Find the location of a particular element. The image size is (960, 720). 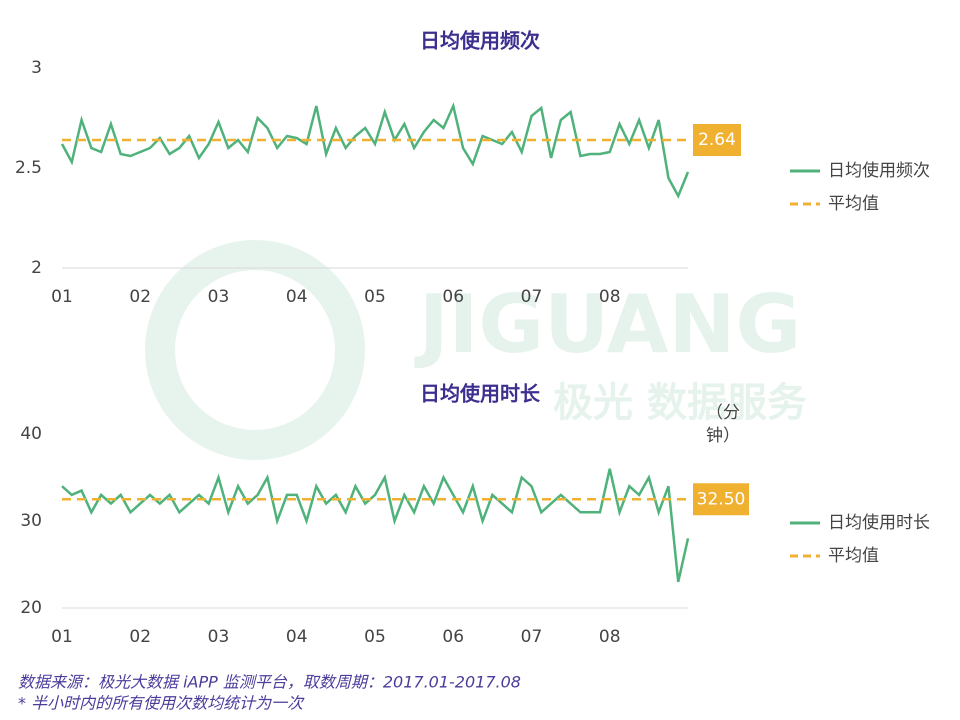

watermark-brand: JIGUANG is located at coordinates (607, 324).